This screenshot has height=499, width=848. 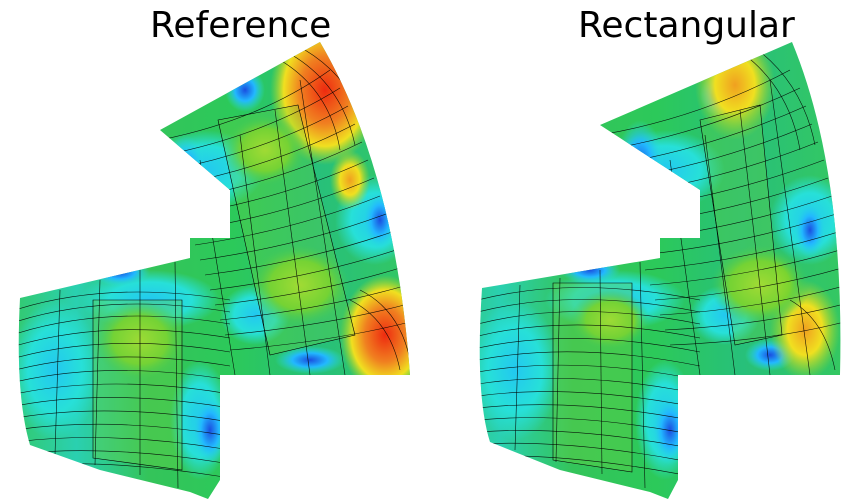 What do you see at coordinates (686, 25) in the screenshot?
I see `panel-title-rectangular: Rectangular` at bounding box center [686, 25].